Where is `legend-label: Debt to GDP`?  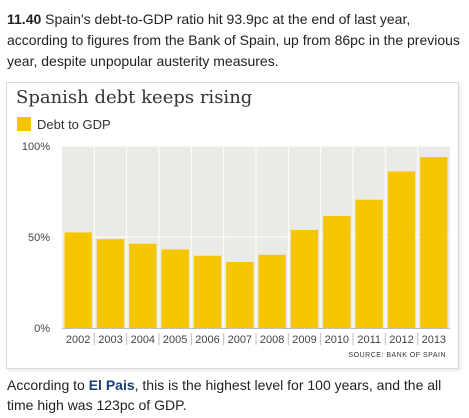
legend-label: Debt to GDP is located at coordinates (74, 124).